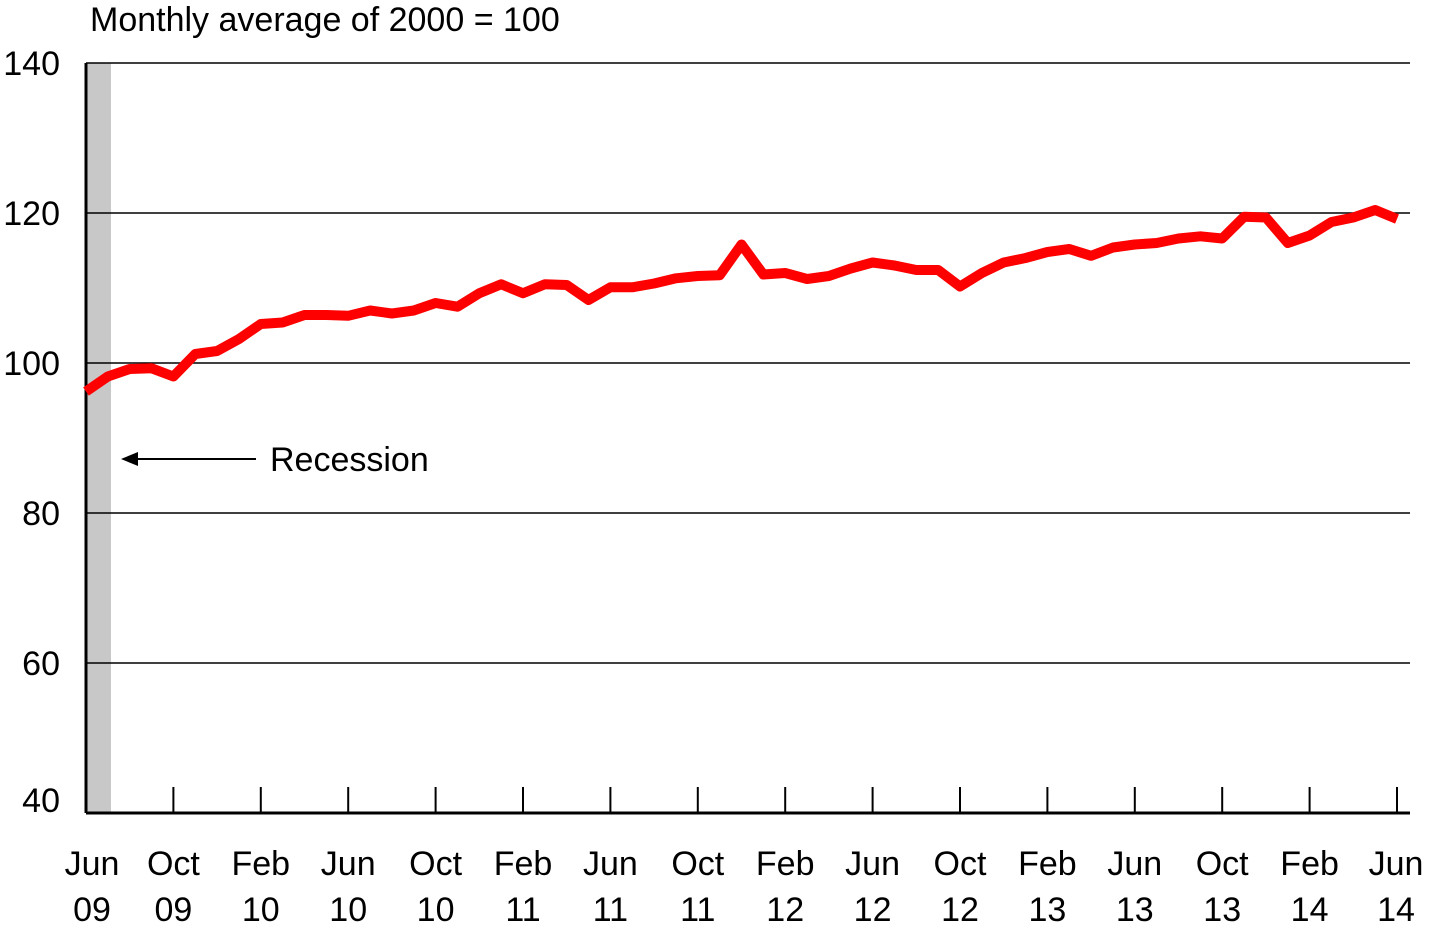 The width and height of the screenshot is (1429, 934). I want to click on x-tick-label-oct-12-month: Oct, so click(960, 864).